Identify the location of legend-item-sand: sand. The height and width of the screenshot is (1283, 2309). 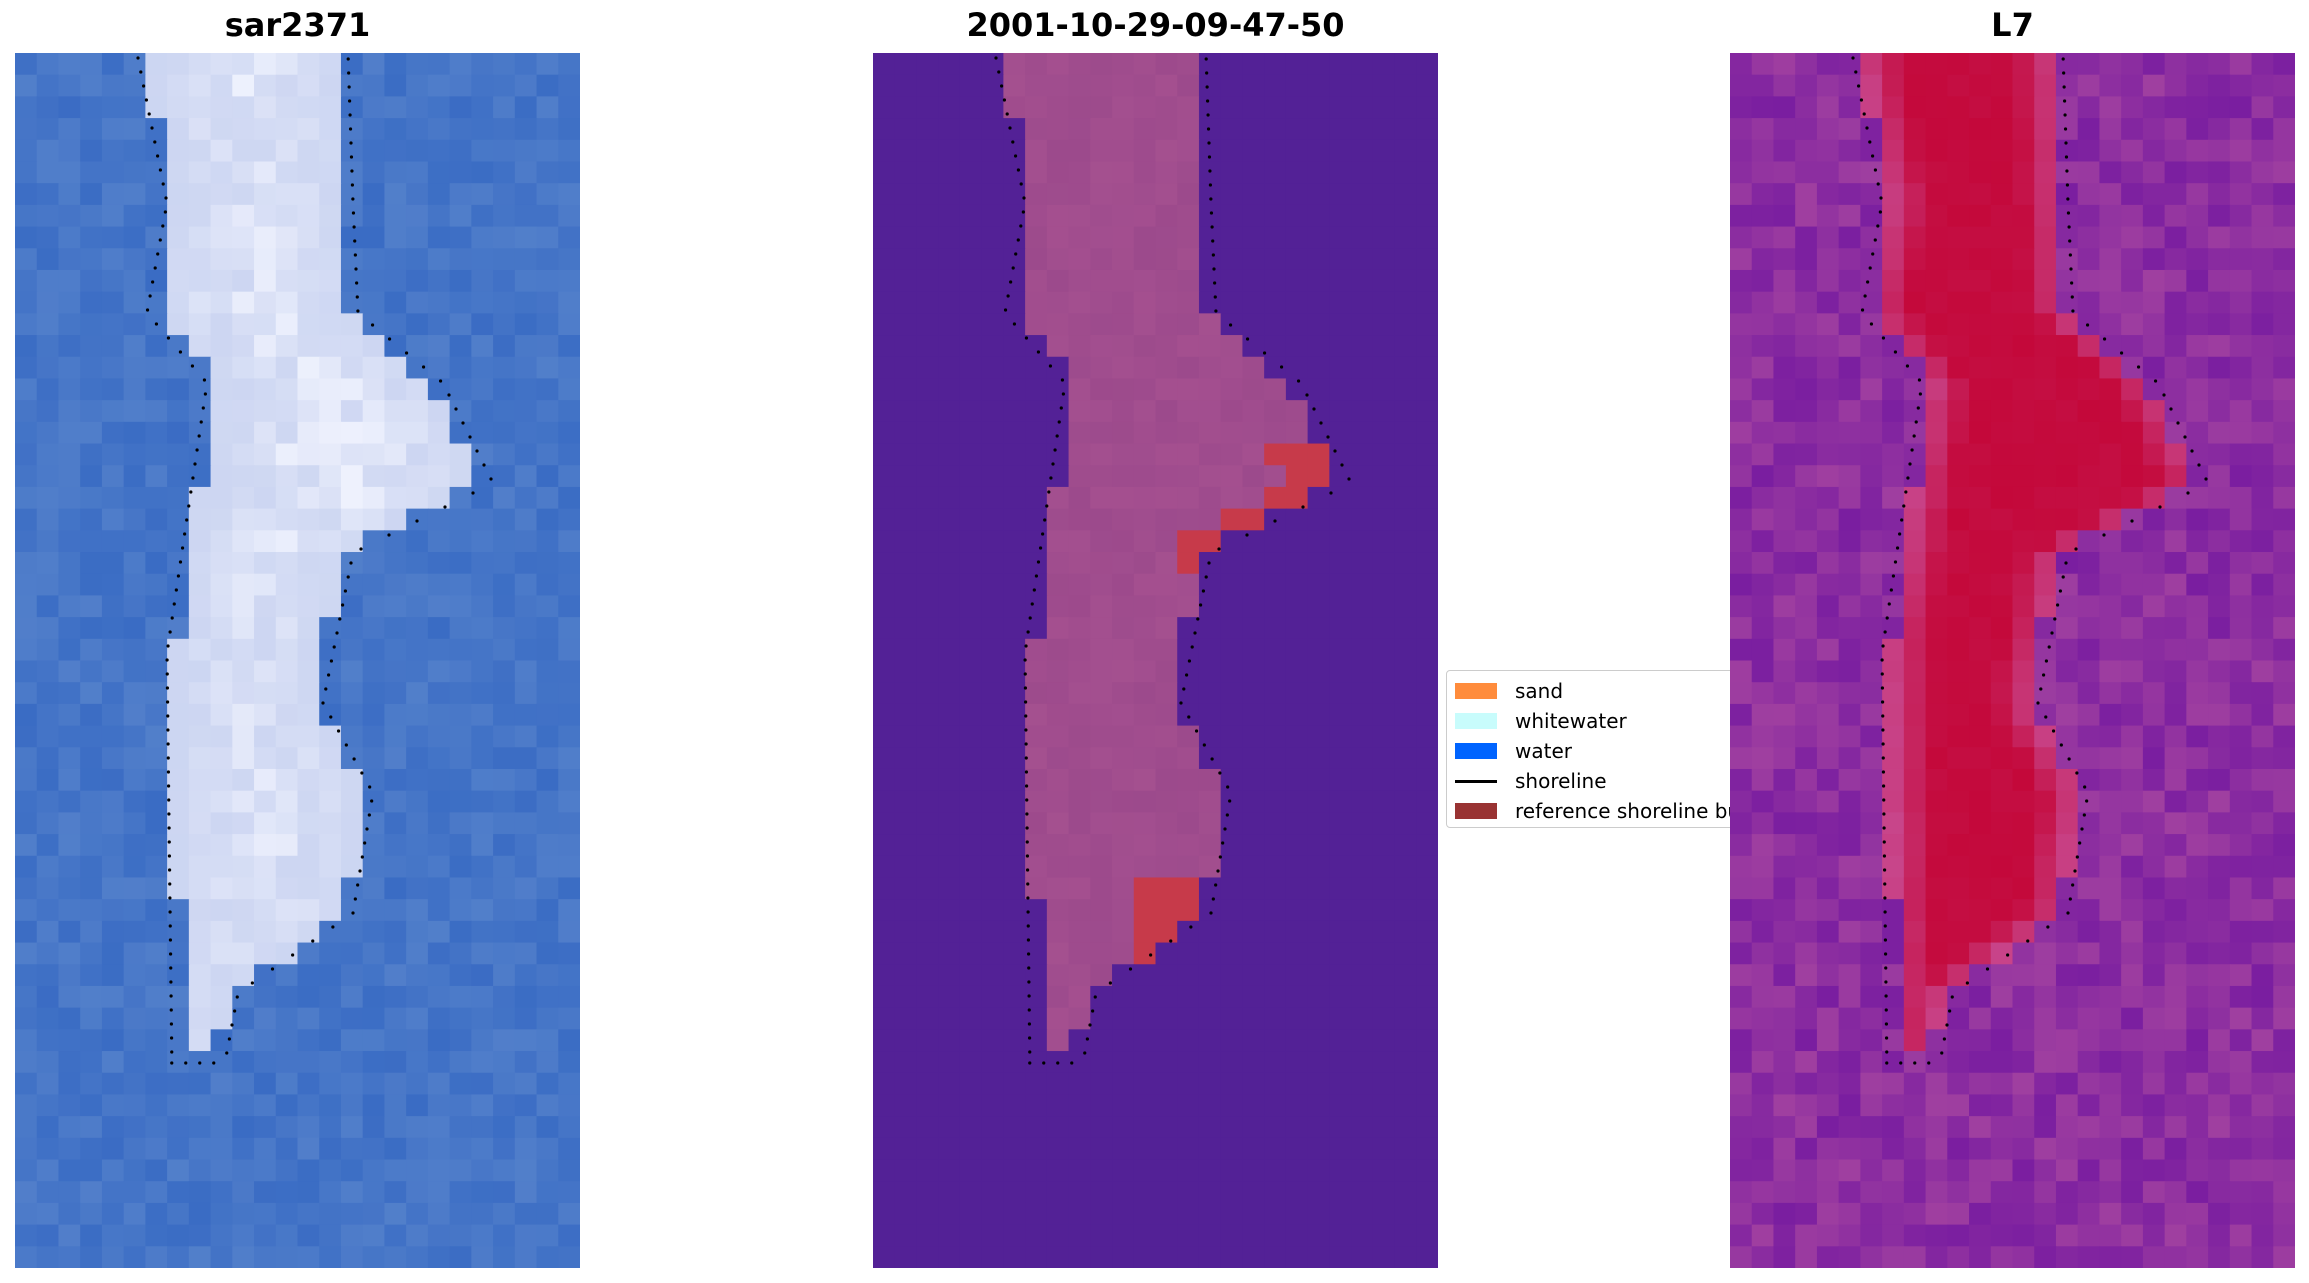
(1509, 691).